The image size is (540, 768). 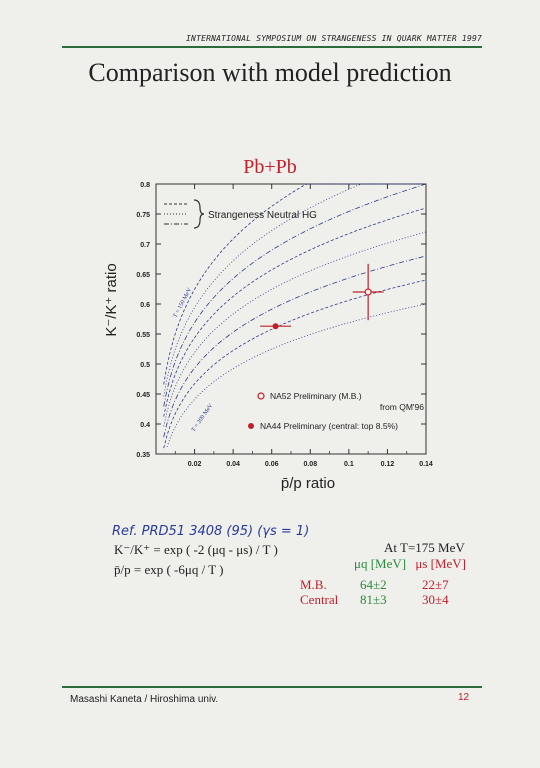 I want to click on mu-header: μq [MeV] μs [MeV], so click(x=410, y=564).